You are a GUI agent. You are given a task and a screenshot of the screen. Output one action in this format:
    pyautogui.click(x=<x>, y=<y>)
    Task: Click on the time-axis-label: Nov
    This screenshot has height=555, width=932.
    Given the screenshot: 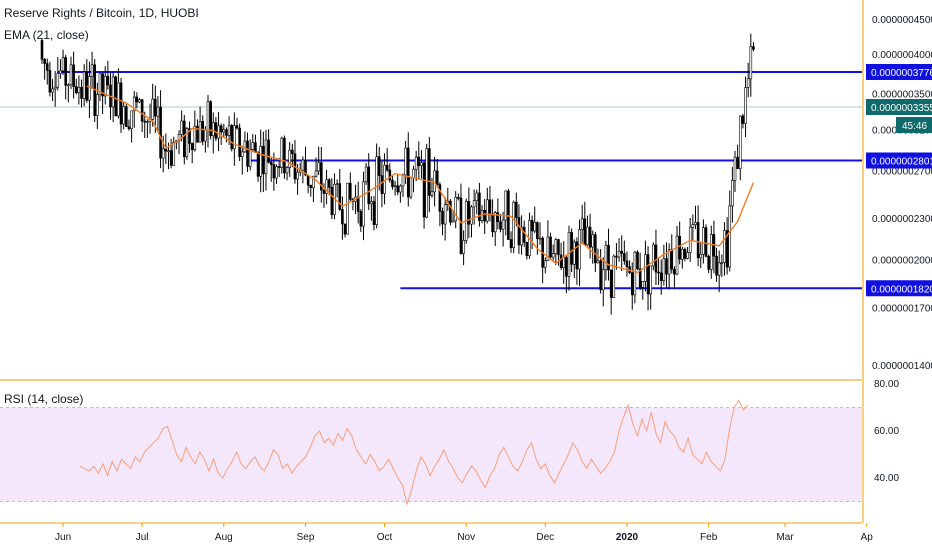 What is the action you would take?
    pyautogui.click(x=466, y=537)
    